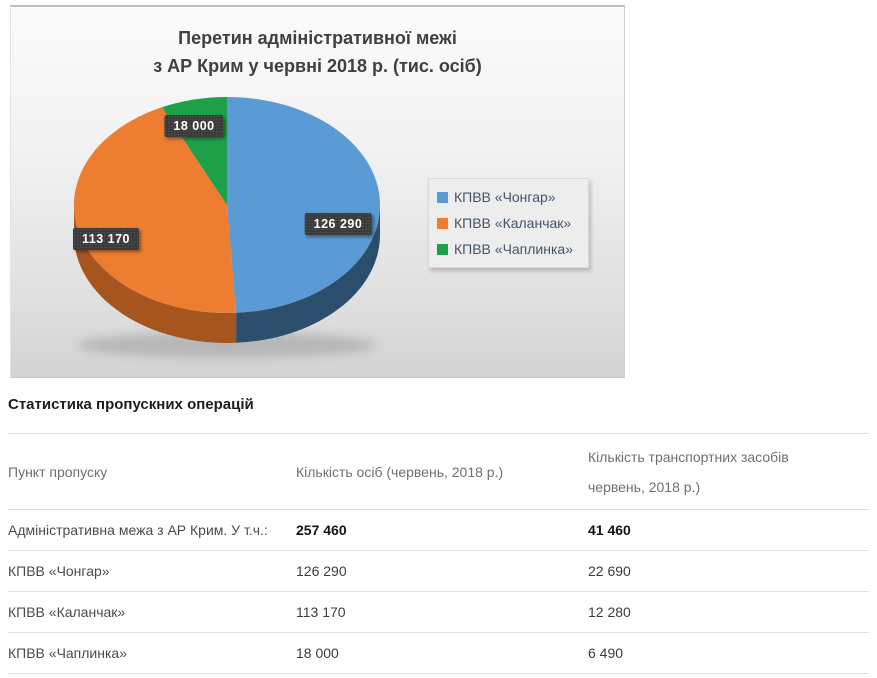 This screenshot has width=877, height=678. Describe the element at coordinates (194, 126) in the screenshot. I see `pie-data-label: 18 000` at that location.